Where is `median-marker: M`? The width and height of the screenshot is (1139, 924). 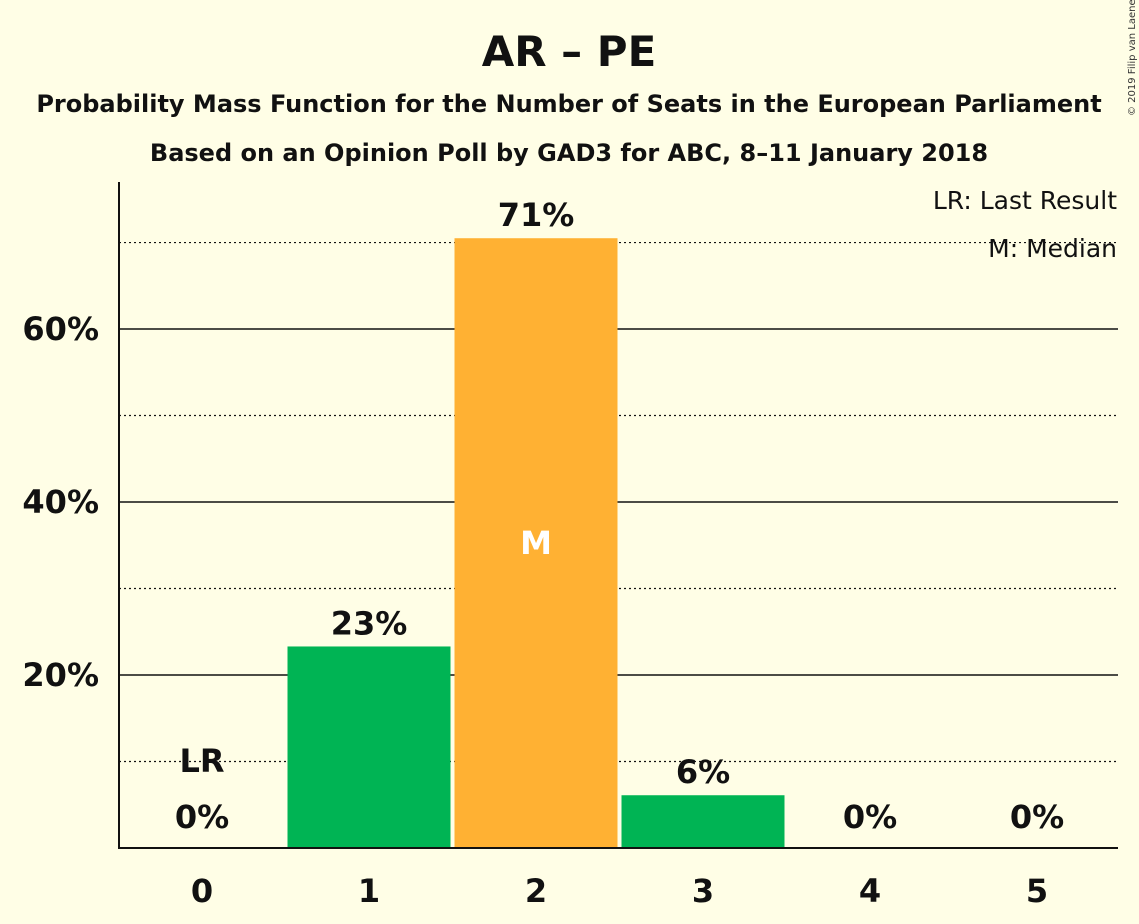
median-marker: M is located at coordinates (536, 543).